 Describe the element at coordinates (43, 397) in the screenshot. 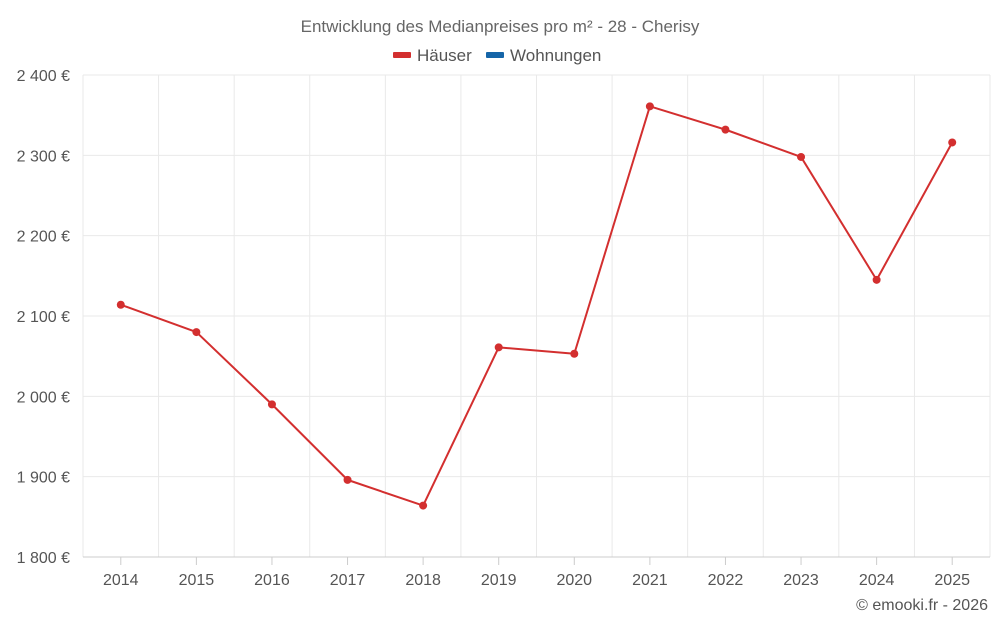

I see `y-tick-label: 2 000 €` at that location.